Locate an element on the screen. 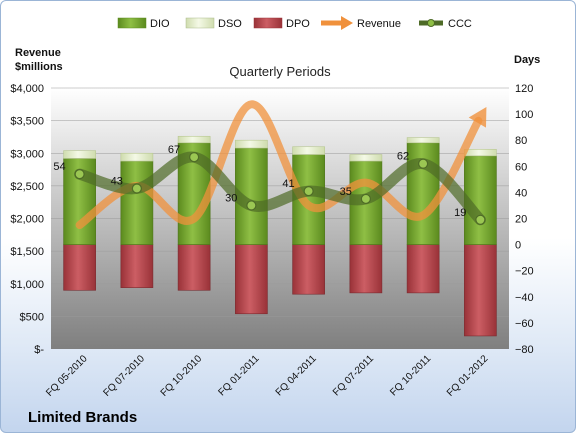  right-tick-label: −20 is located at coordinates (524, 272).